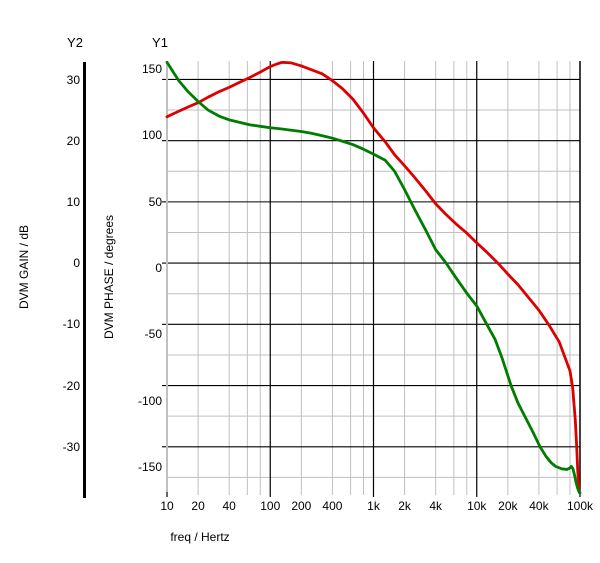  What do you see at coordinates (71, 385) in the screenshot?
I see `y2-tick-label: -20` at bounding box center [71, 385].